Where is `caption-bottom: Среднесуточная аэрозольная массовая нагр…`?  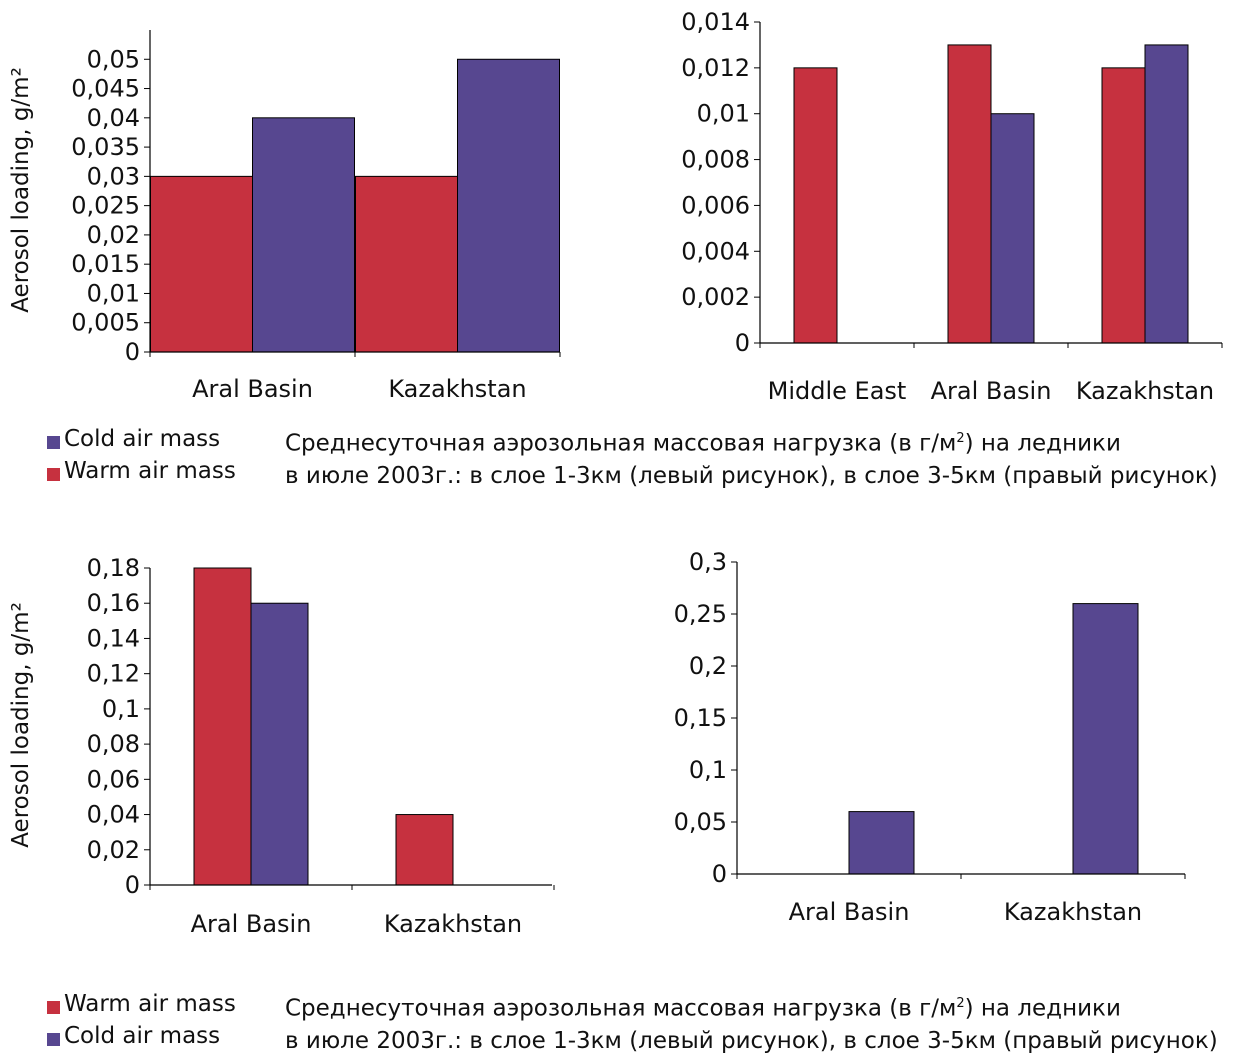
caption-bottom: Среднесуточная аэрозольная массовая нагр… is located at coordinates (751, 1022).